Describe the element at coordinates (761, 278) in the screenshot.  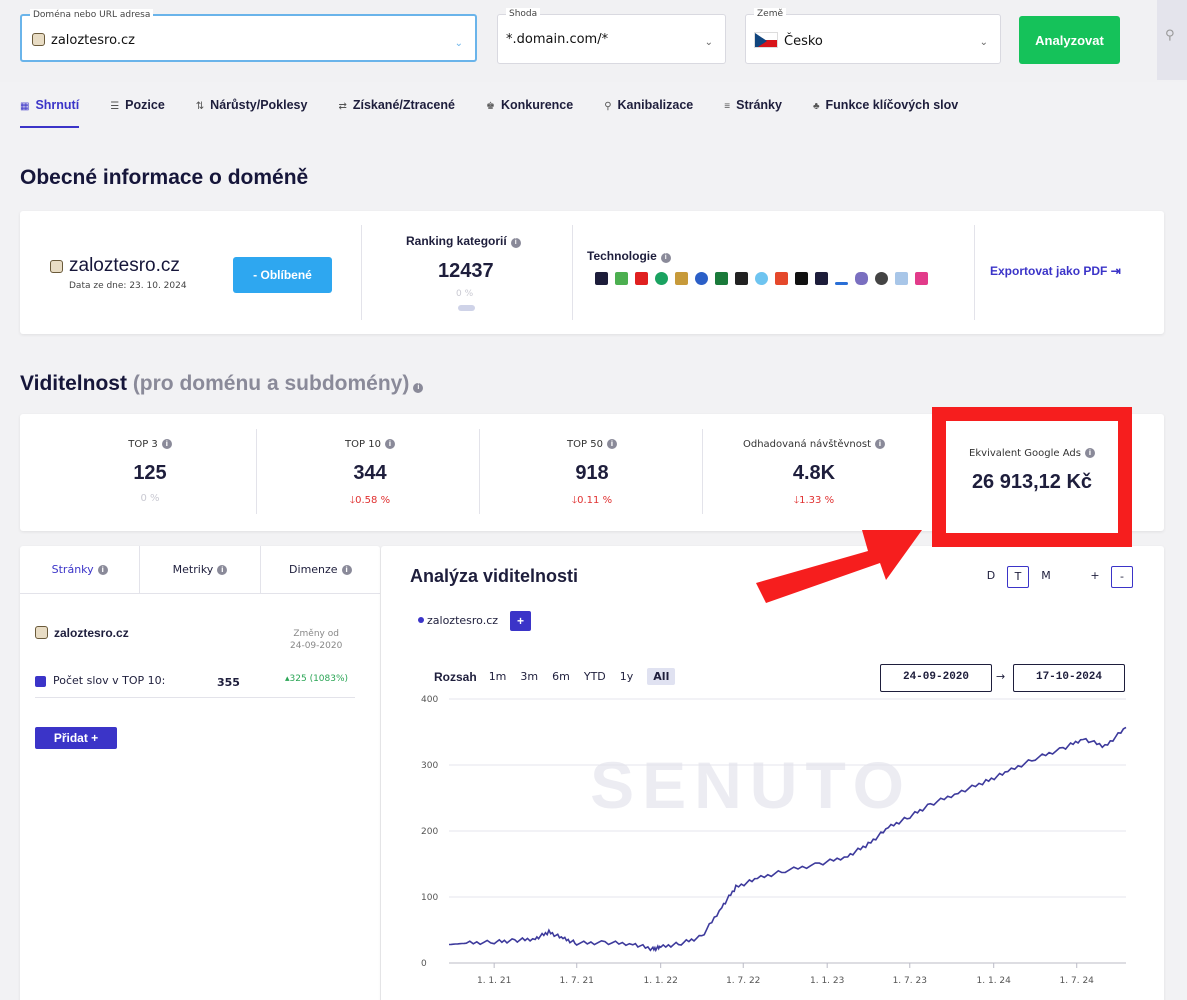
I see `wifi-icon` at that location.